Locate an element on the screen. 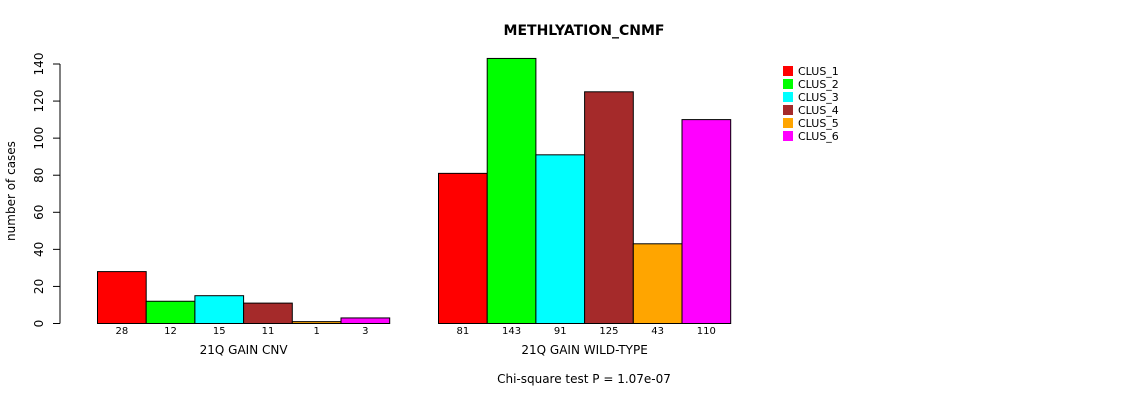 Image resolution: width=1140 pixels, height=400 pixels. y-tick-label: 140 is located at coordinates (39, 64).